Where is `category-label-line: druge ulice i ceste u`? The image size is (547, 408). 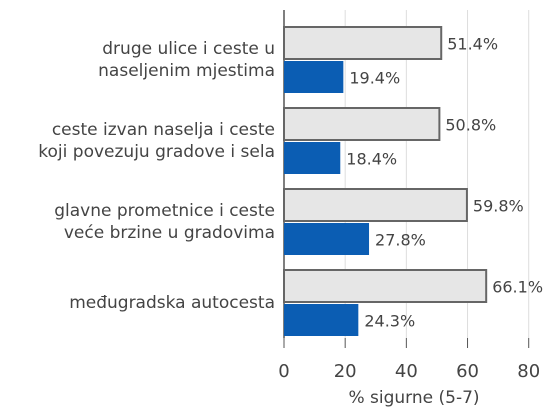
category-label-line: druge ulice i ceste u is located at coordinates (188, 49).